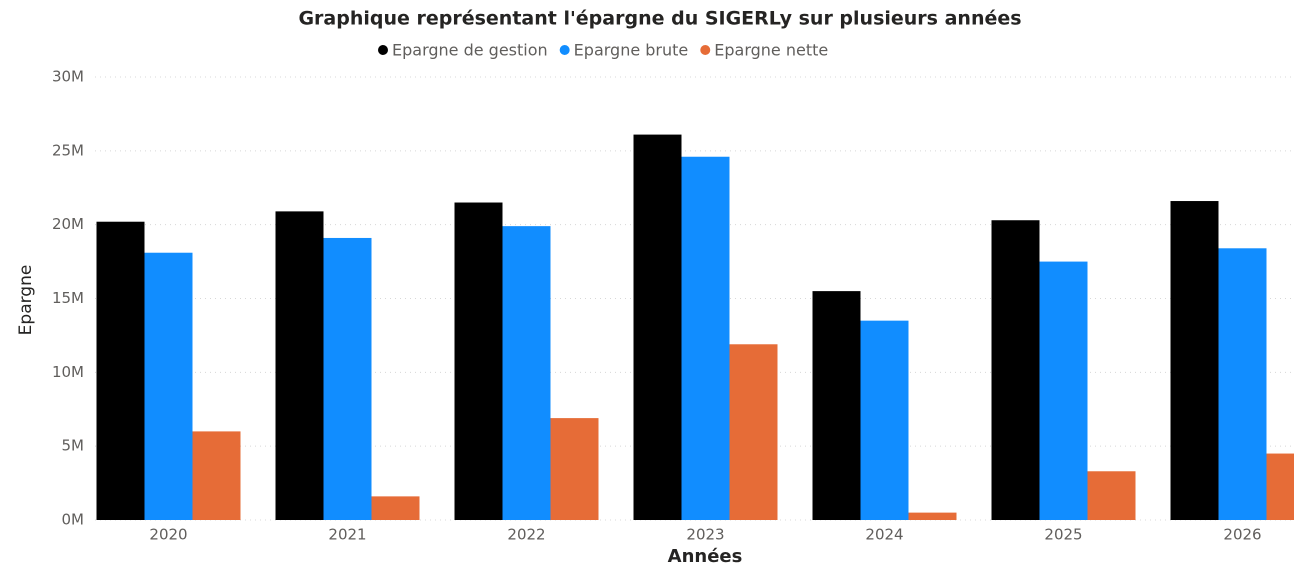  Describe the element at coordinates (68, 372) in the screenshot. I see `y-tick-label: 10M` at that location.